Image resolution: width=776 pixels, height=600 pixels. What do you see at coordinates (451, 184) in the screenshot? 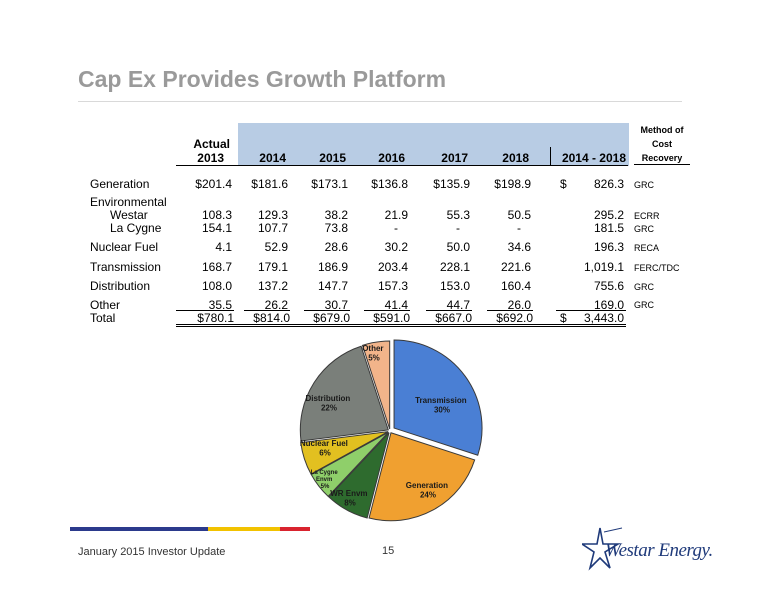
I see `cell-generation-2017: $135.9` at bounding box center [451, 184].